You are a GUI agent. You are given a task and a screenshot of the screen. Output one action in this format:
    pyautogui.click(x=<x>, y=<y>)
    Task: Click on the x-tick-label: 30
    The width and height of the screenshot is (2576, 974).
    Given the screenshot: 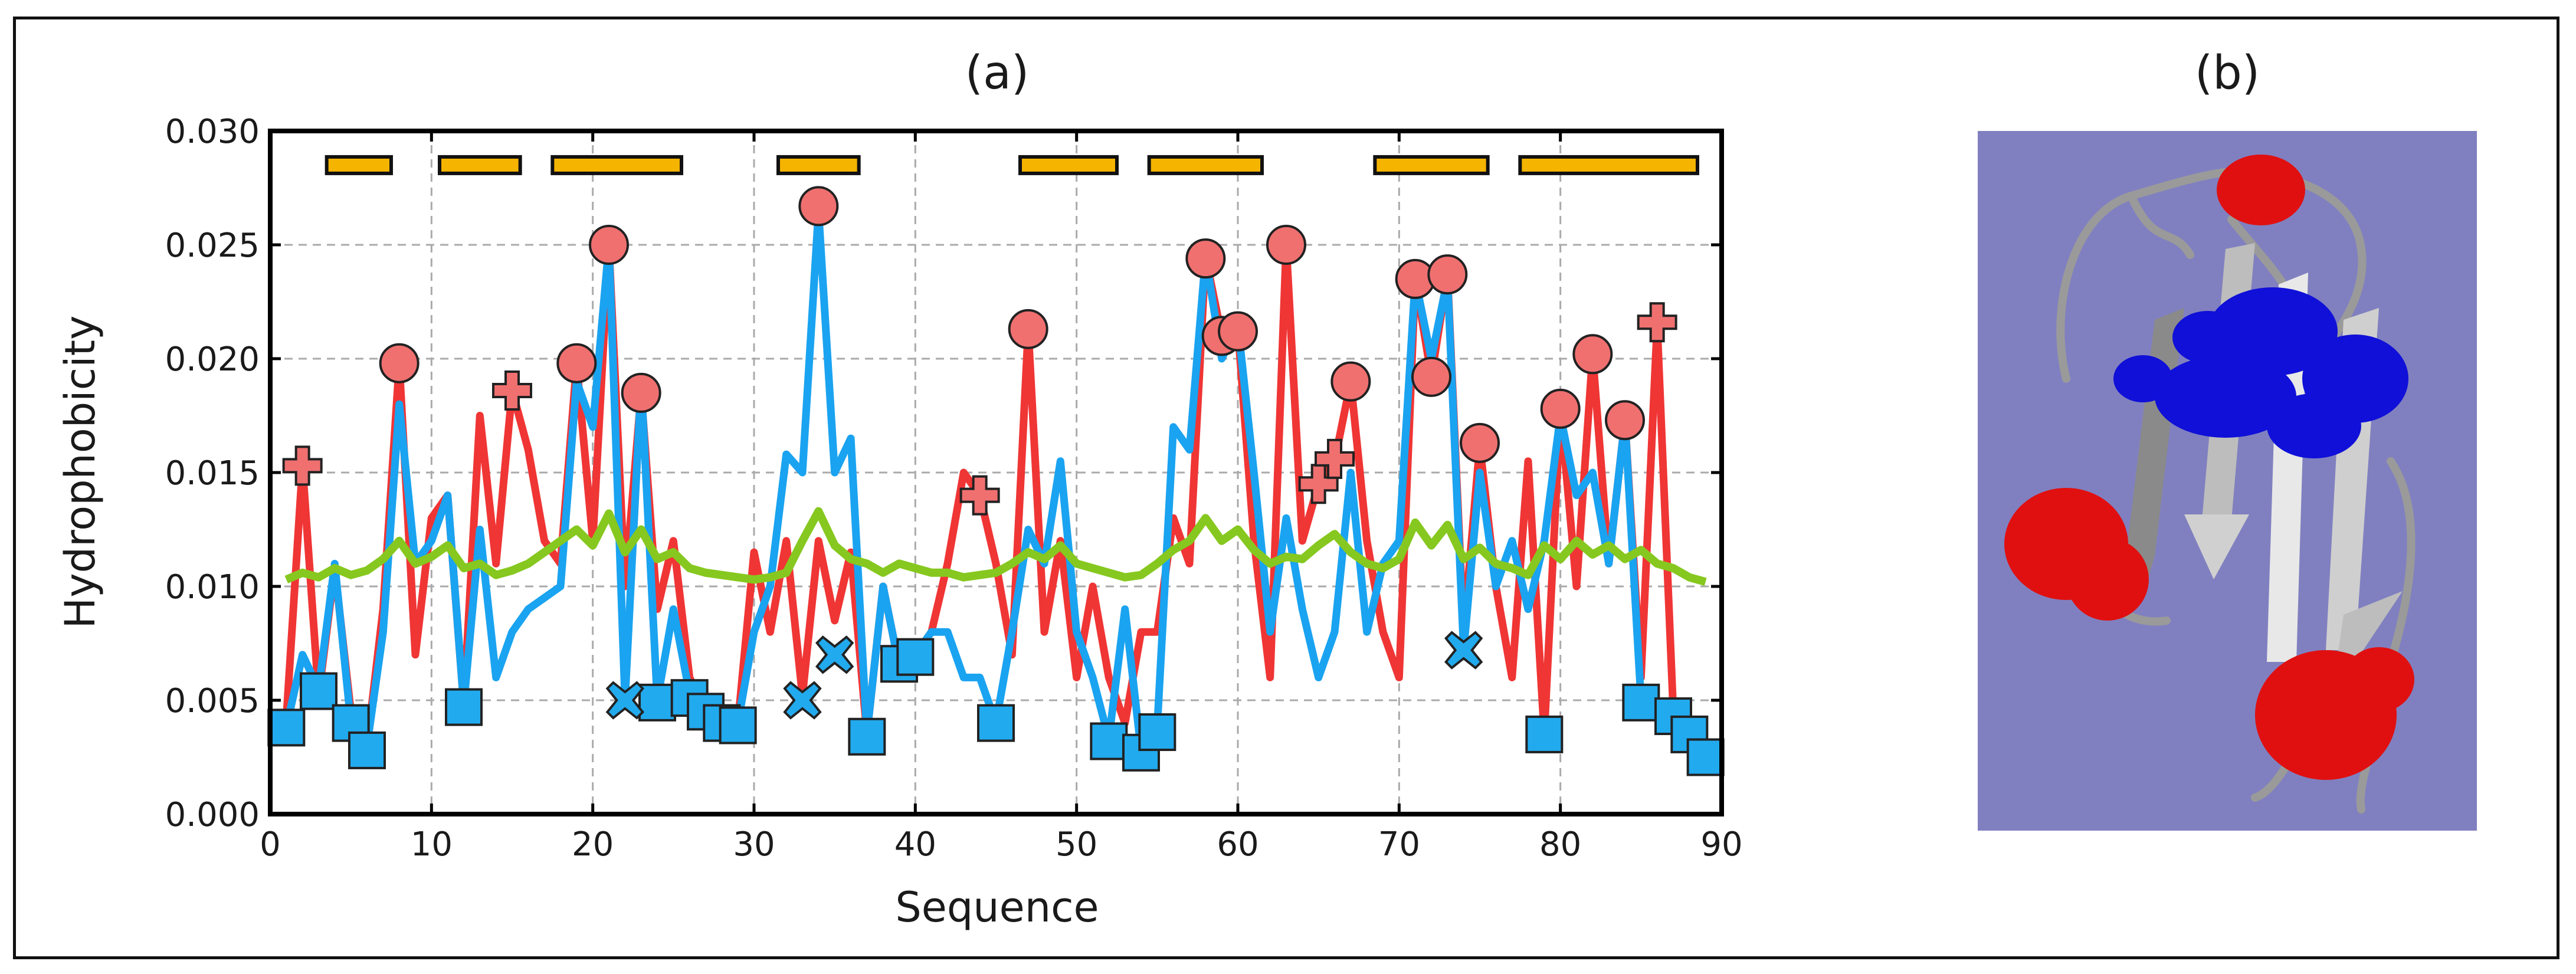 What is the action you would take?
    pyautogui.click(x=754, y=845)
    